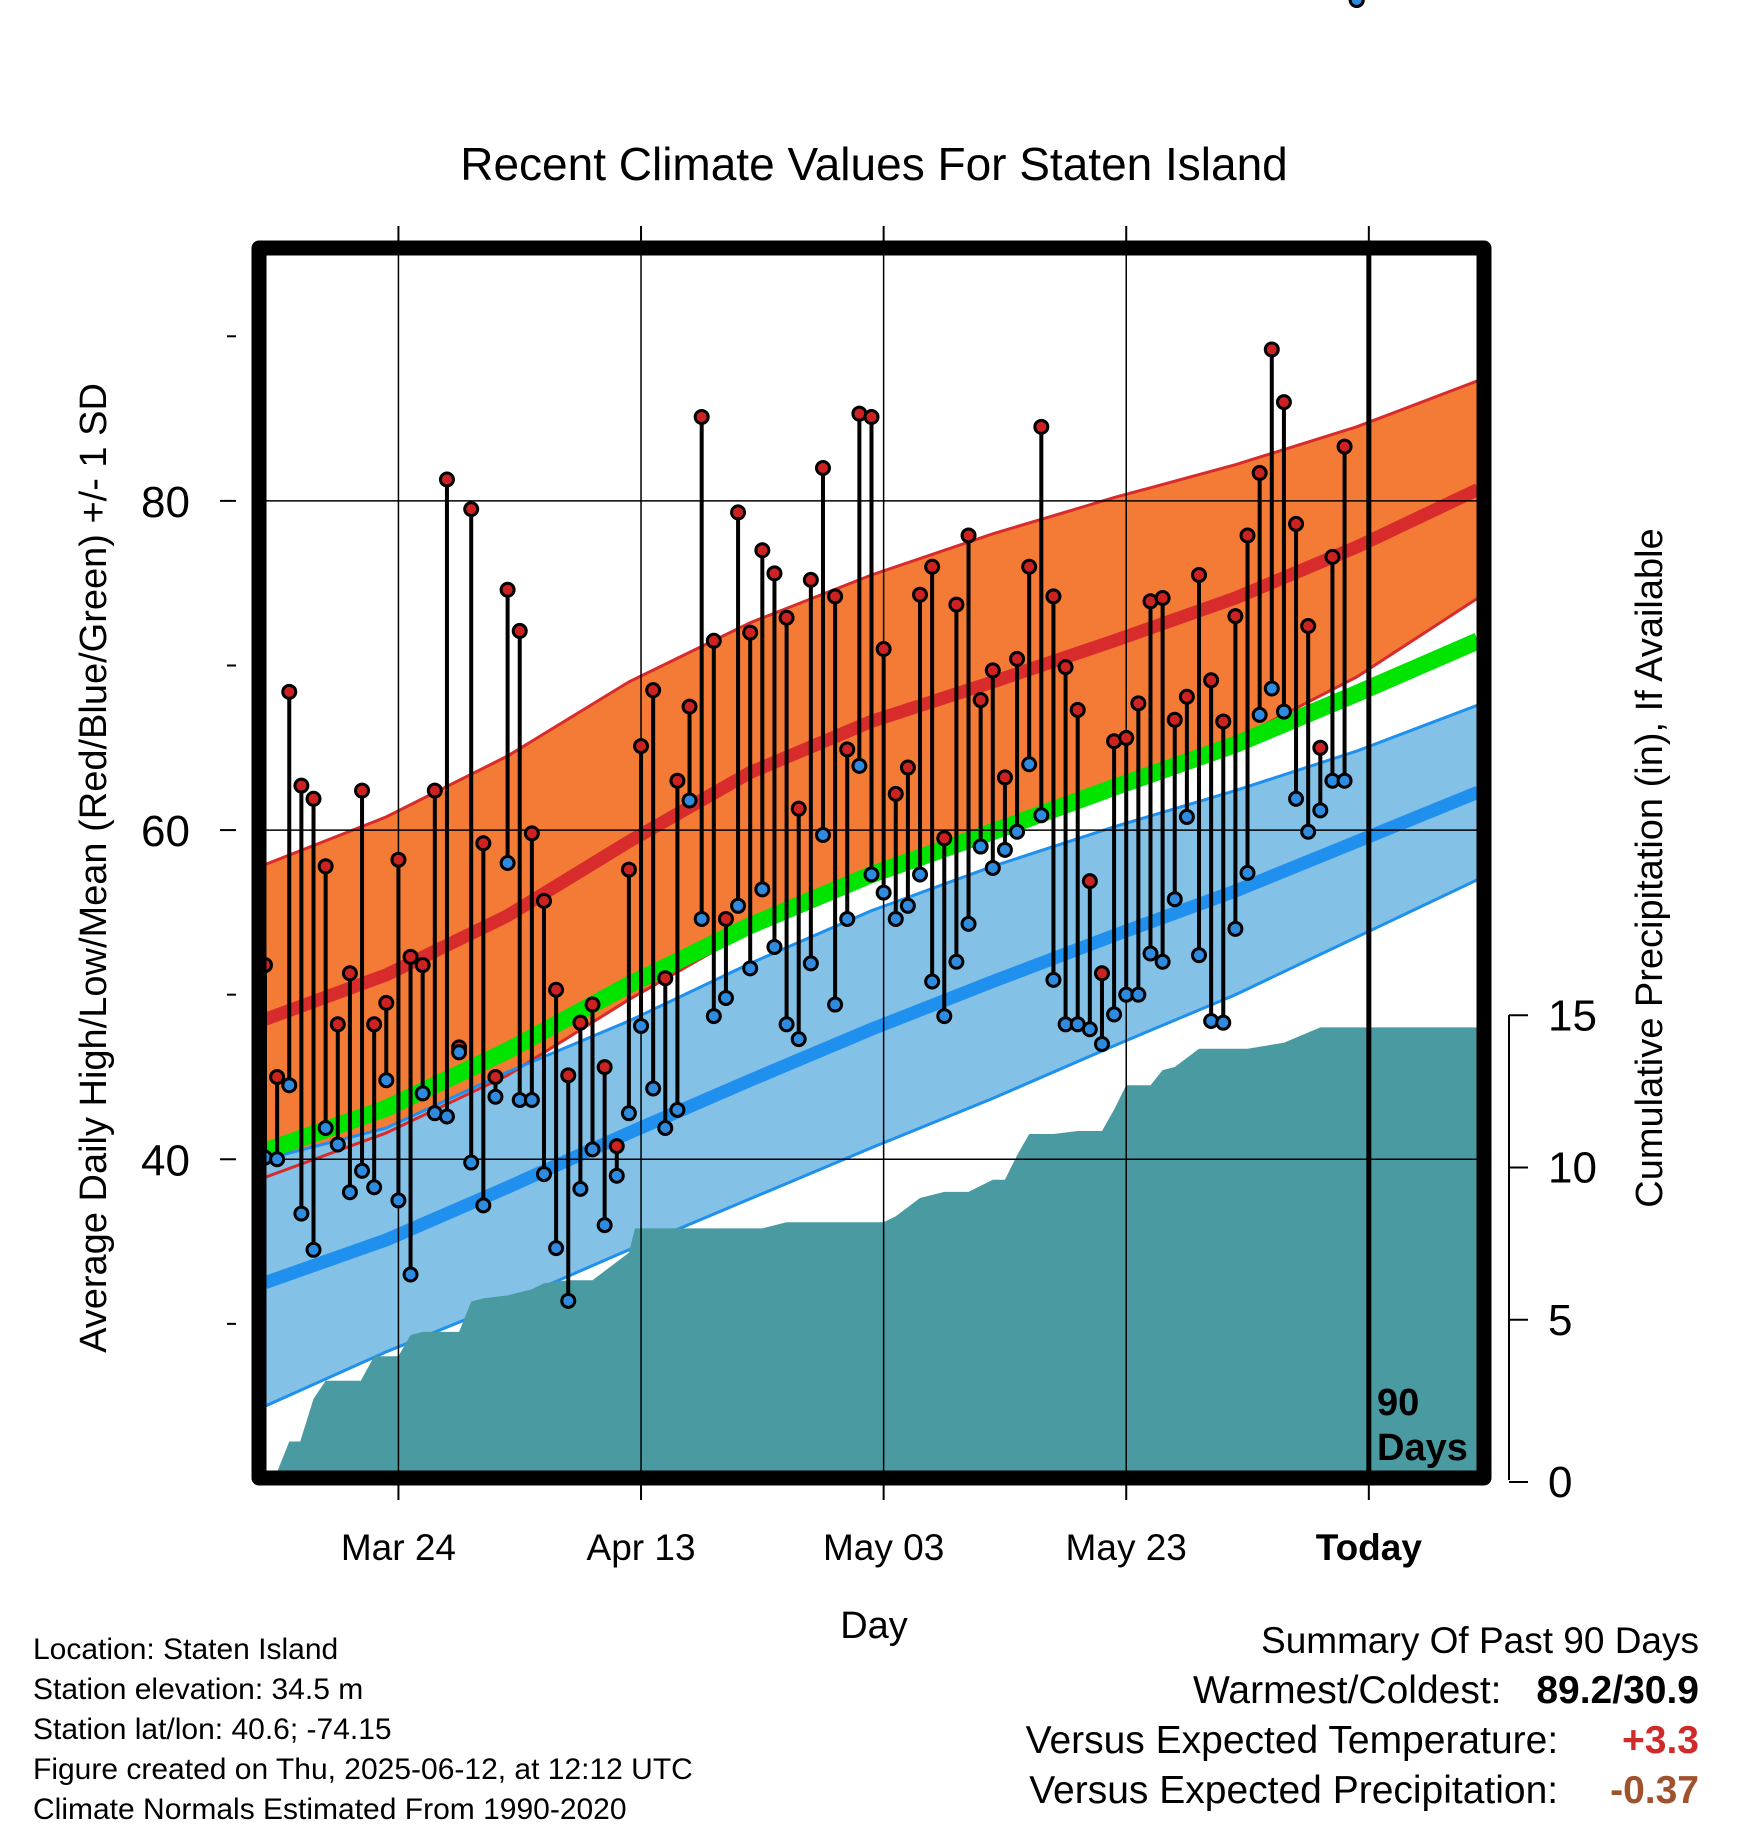  Describe the element at coordinates (186, 1649) in the screenshot. I see `station-location: Location: Staten Island` at that location.